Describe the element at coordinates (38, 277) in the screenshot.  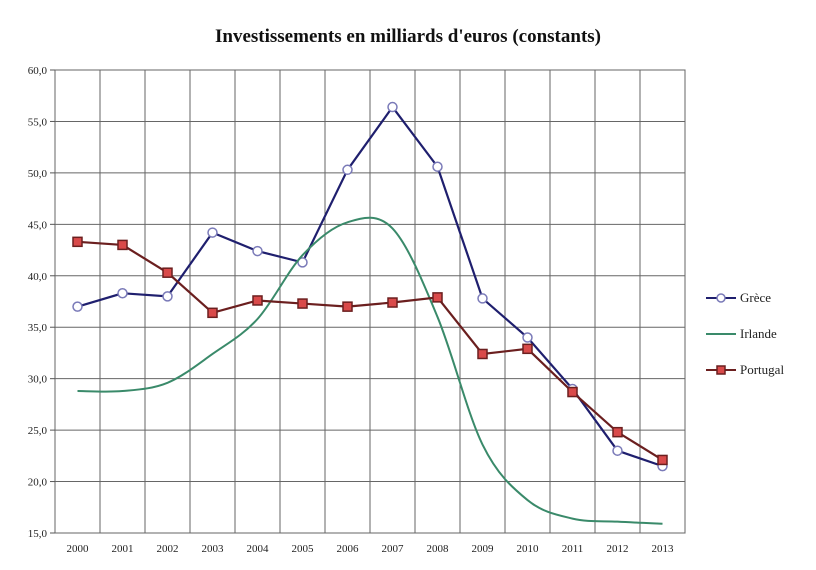
I see `y-tick-label: 40,0` at that location.